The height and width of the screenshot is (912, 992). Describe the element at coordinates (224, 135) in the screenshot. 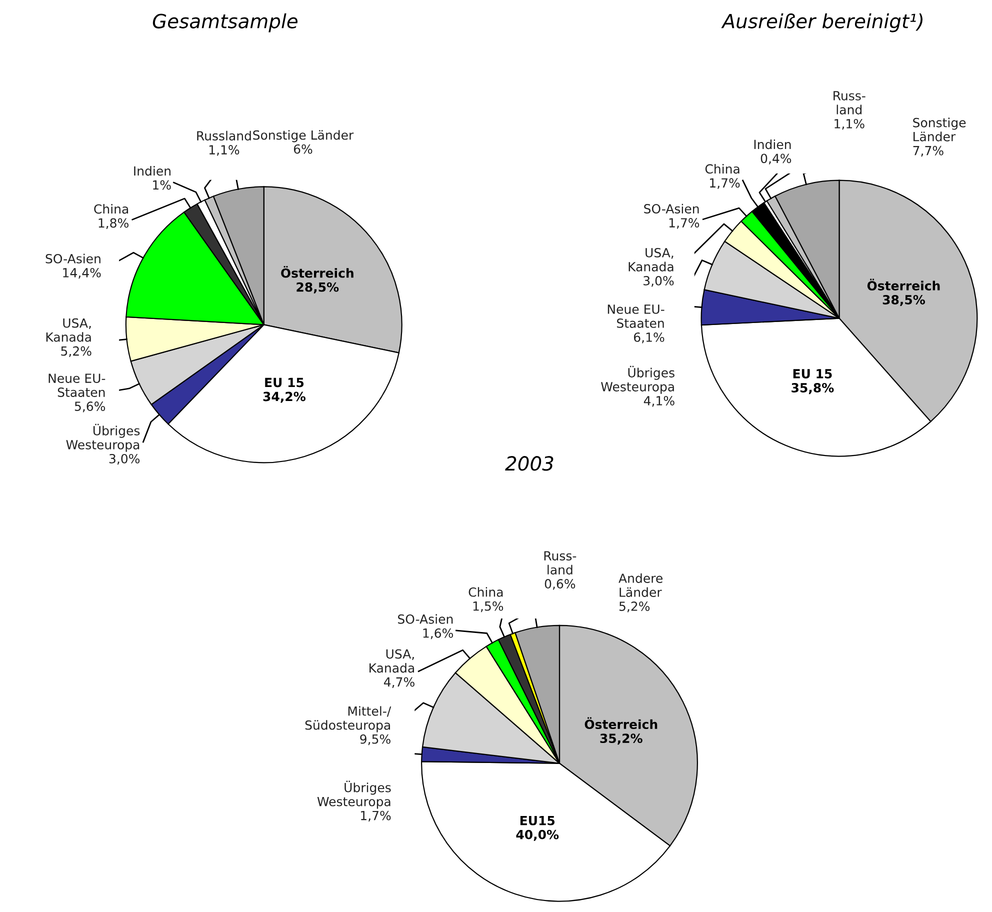

I see `slice-label: Russland` at that location.